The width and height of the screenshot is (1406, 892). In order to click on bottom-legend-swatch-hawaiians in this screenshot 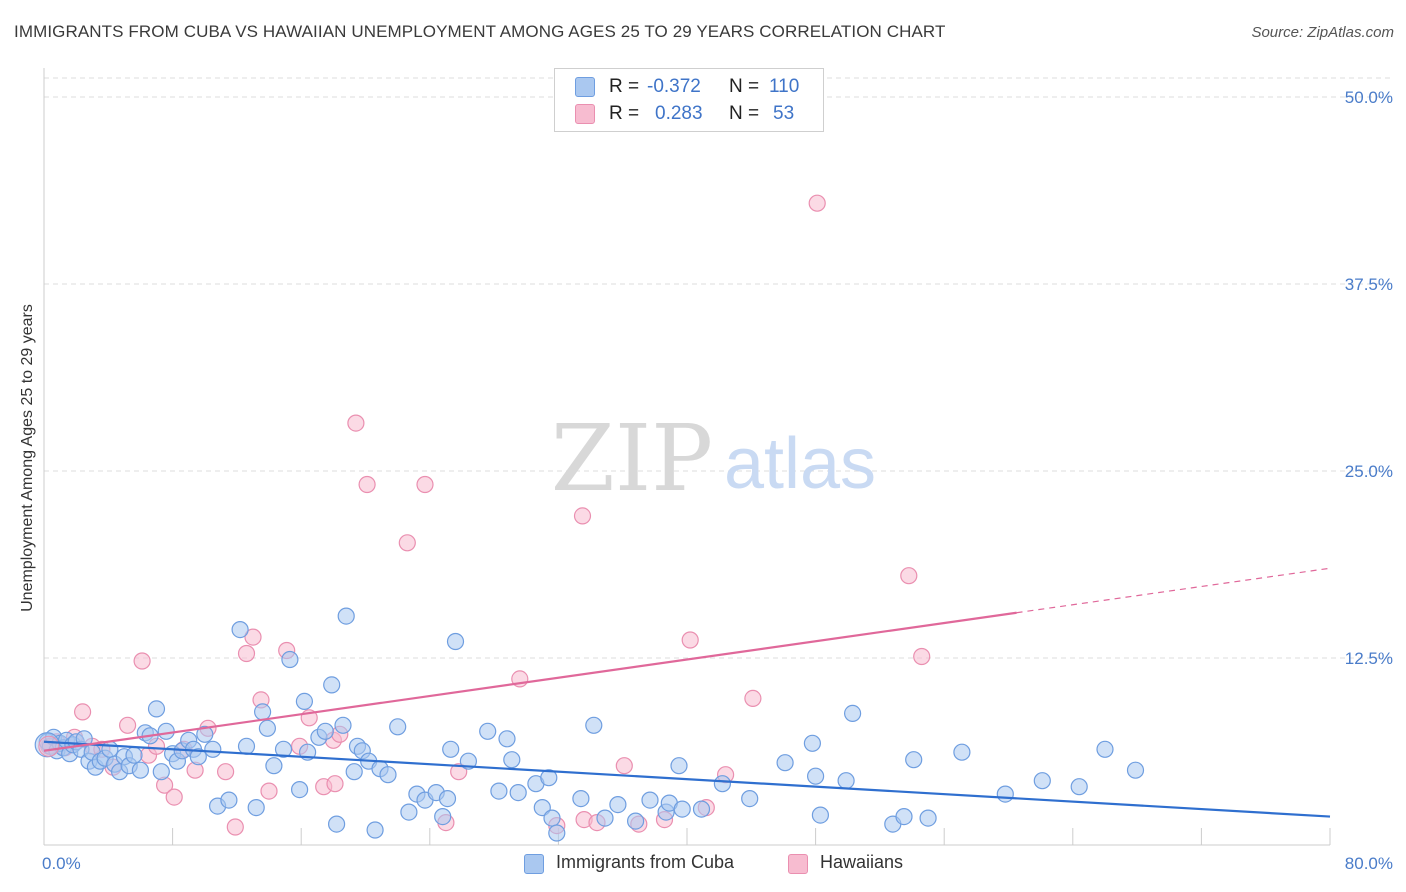, I will do `click(798, 864)`.